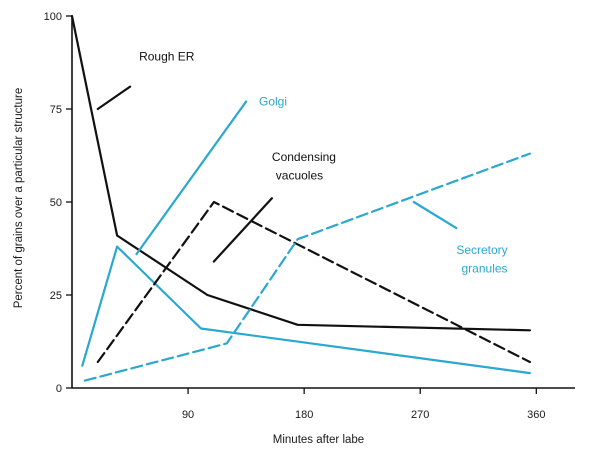  What do you see at coordinates (299, 176) in the screenshot?
I see `annotation-label-3: vacuoles` at bounding box center [299, 176].